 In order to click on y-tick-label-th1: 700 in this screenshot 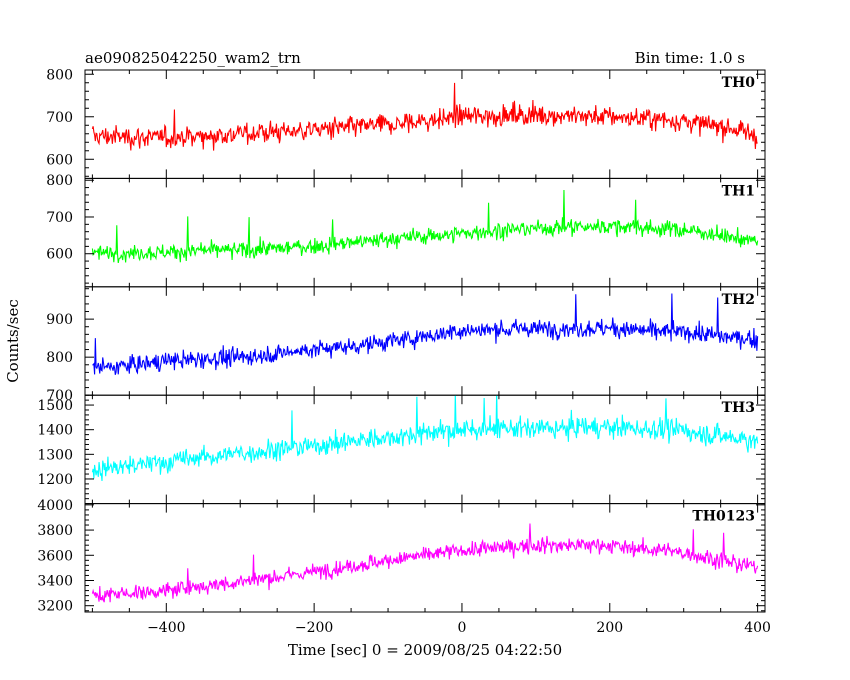, I will do `click(59, 218)`.